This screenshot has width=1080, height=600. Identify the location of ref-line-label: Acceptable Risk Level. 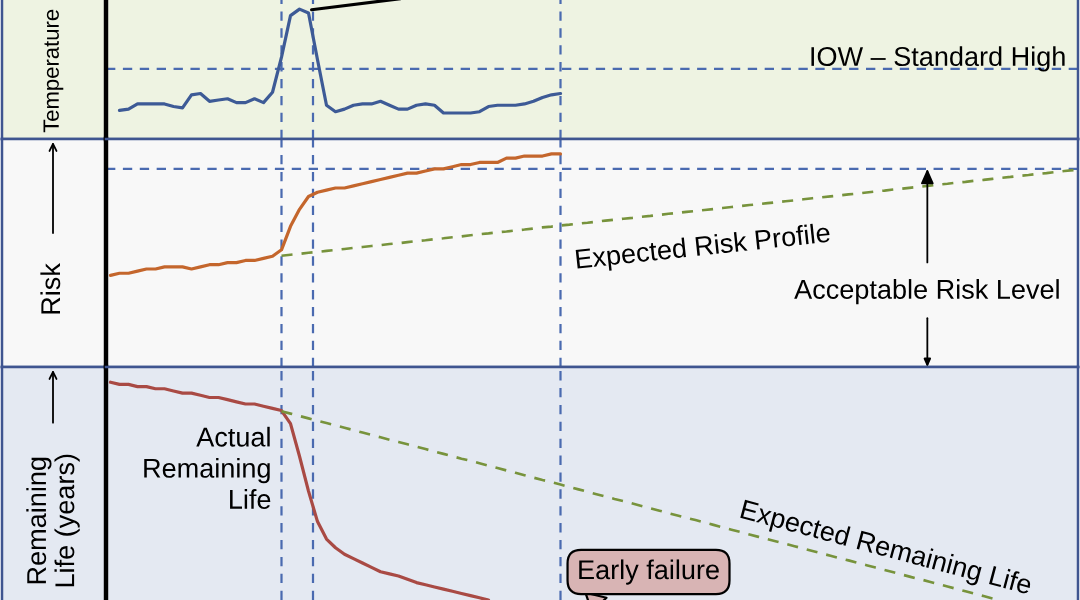
(926, 292).